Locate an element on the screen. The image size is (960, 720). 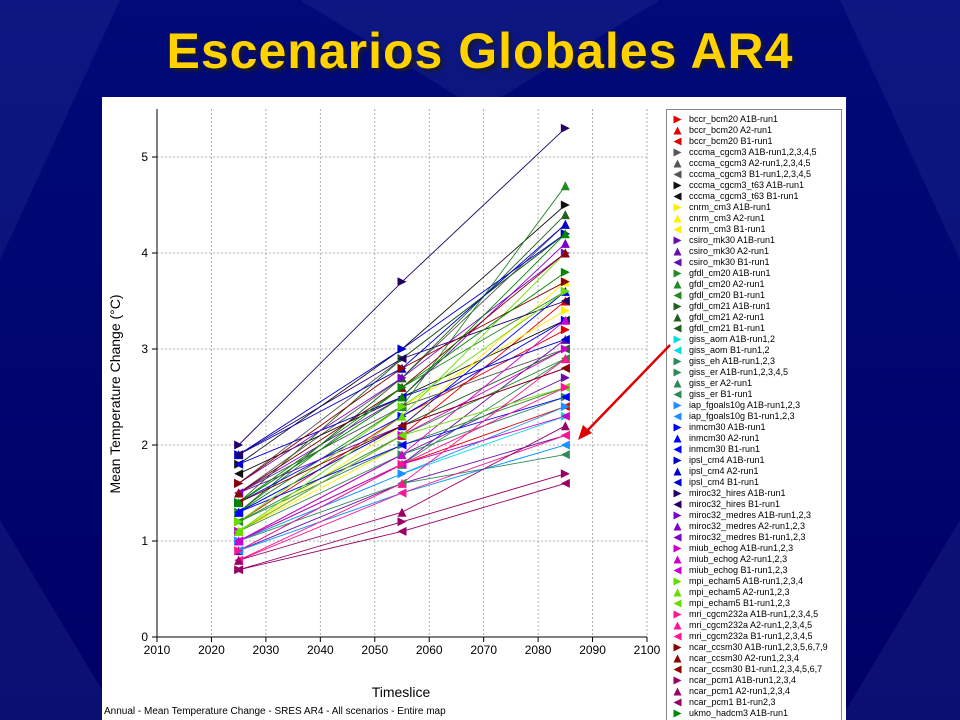
legend-item: bccr_bcm20 A2-run1 is located at coordinates (759, 130).